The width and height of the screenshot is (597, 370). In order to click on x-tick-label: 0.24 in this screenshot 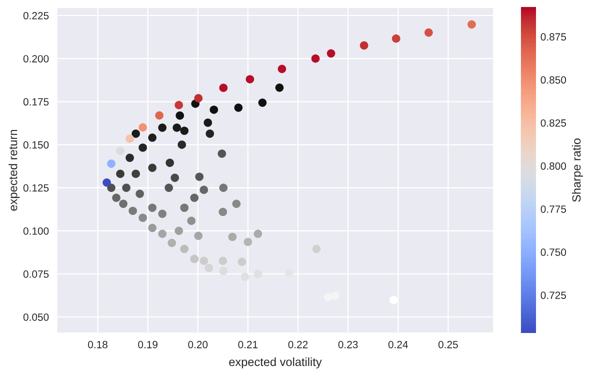, I will do `click(398, 344)`.